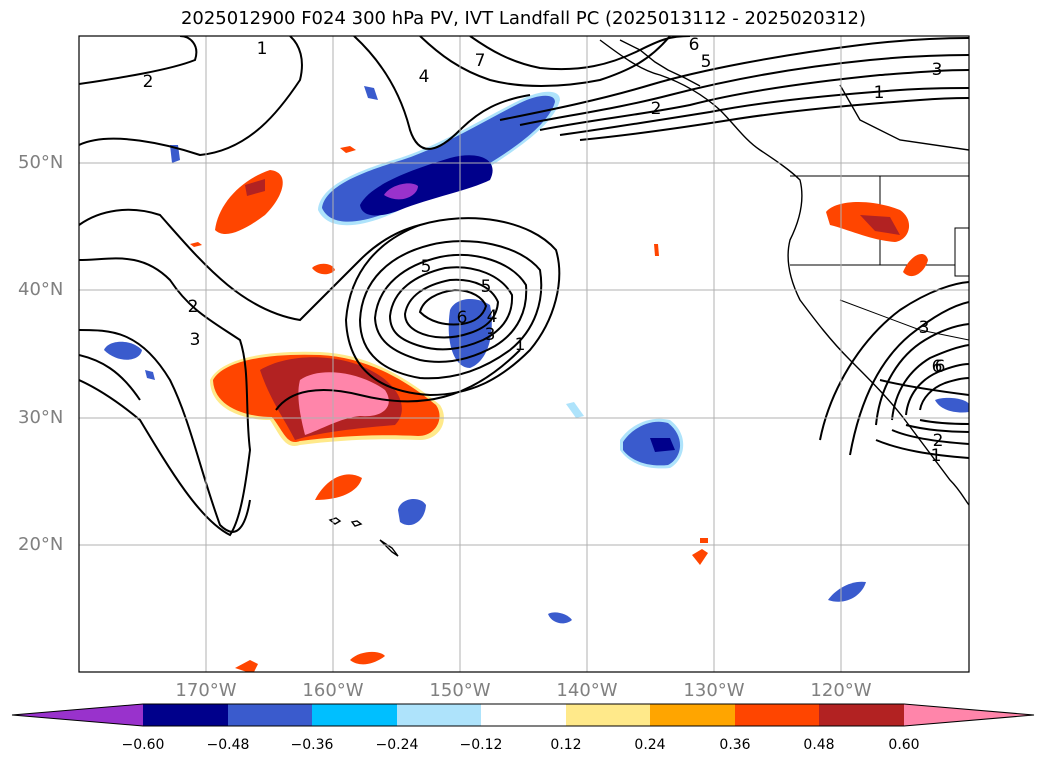  I want to click on lon-label: 170°W, so click(206, 690).